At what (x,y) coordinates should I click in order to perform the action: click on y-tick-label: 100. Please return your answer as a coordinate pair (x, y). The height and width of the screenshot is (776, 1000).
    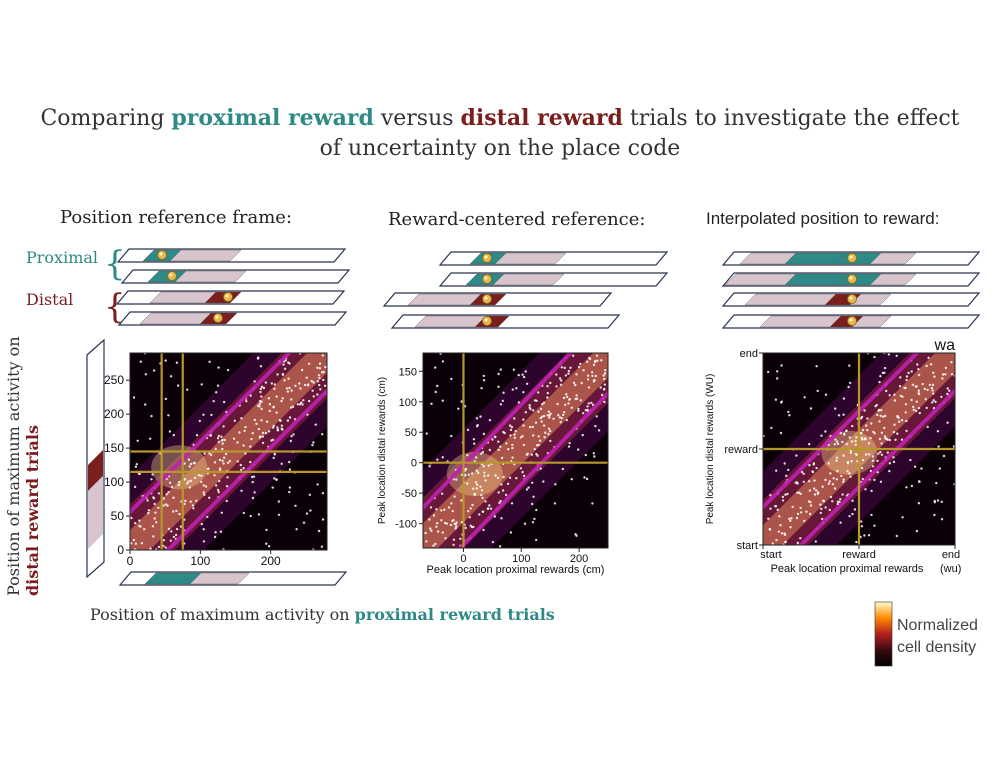
    Looking at the image, I should click on (408, 403).